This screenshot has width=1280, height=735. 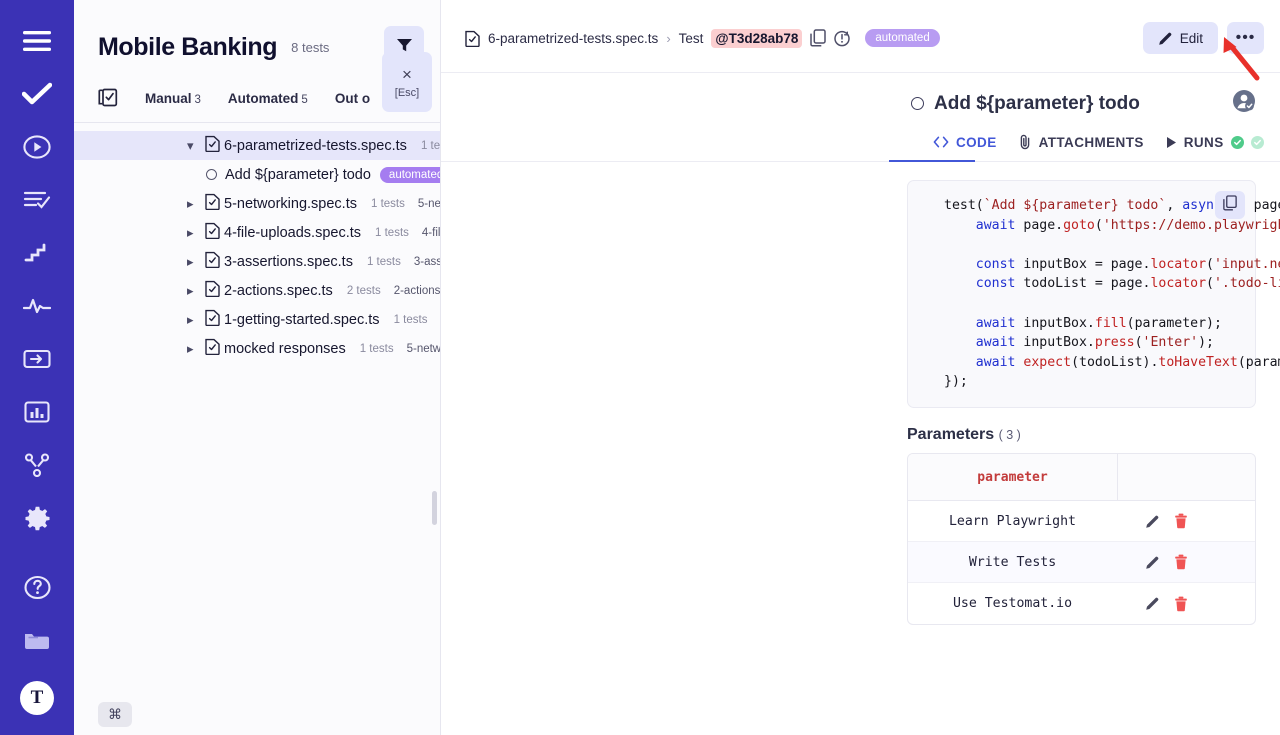 I want to click on hamburger-menu-icon, so click(x=37, y=41).